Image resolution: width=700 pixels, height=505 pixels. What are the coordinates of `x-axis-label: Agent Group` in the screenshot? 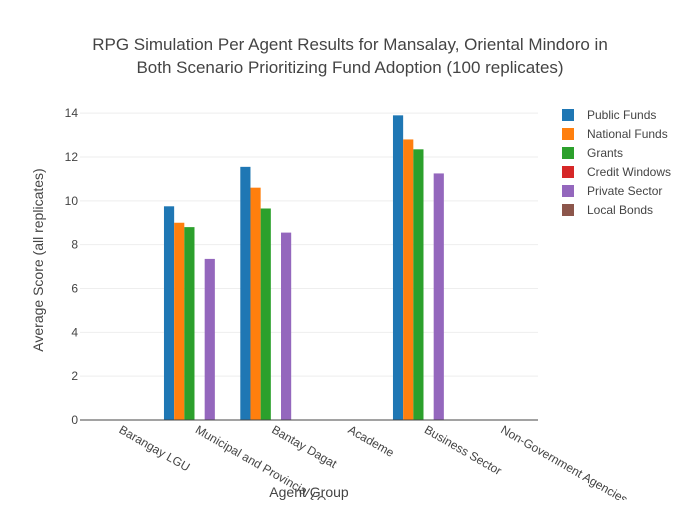 It's located at (309, 492).